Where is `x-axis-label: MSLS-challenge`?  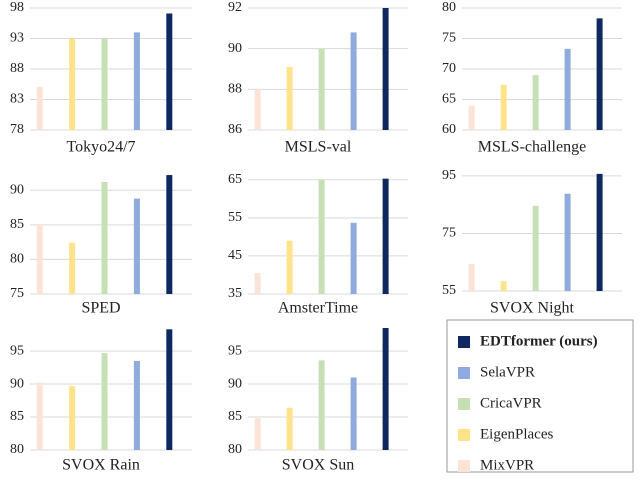 x-axis-label: MSLS-challenge is located at coordinates (532, 147).